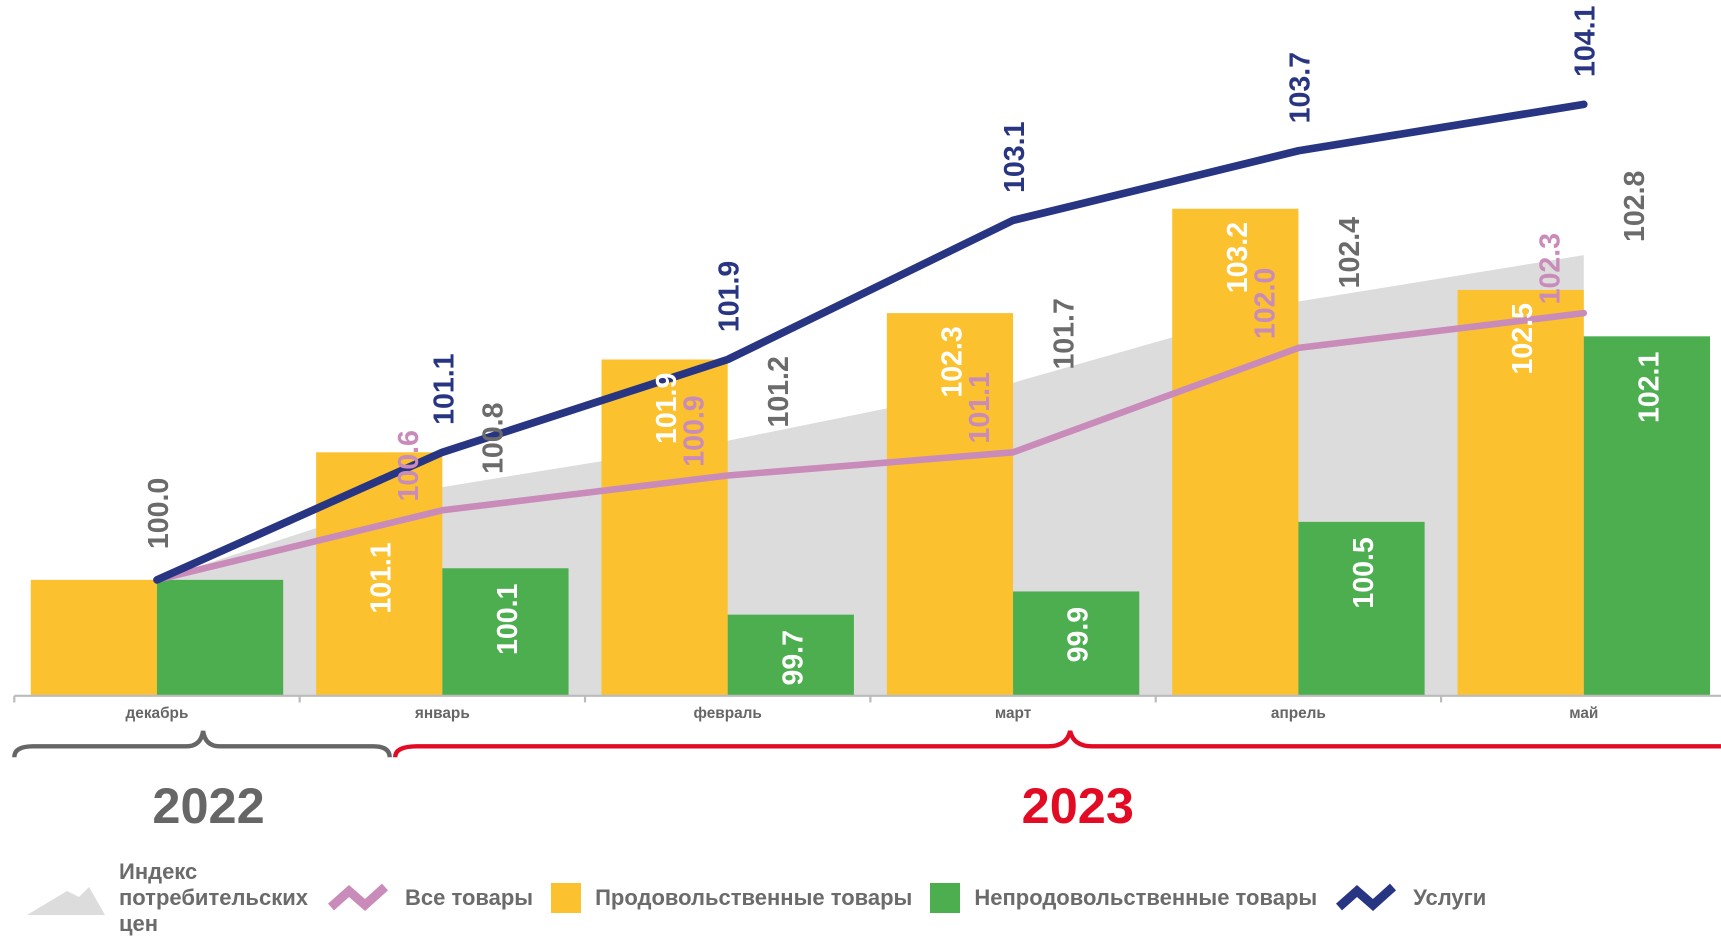 This screenshot has width=1721, height=937. I want to click on legend-item: Индекс потребительских цен, so click(168, 898).